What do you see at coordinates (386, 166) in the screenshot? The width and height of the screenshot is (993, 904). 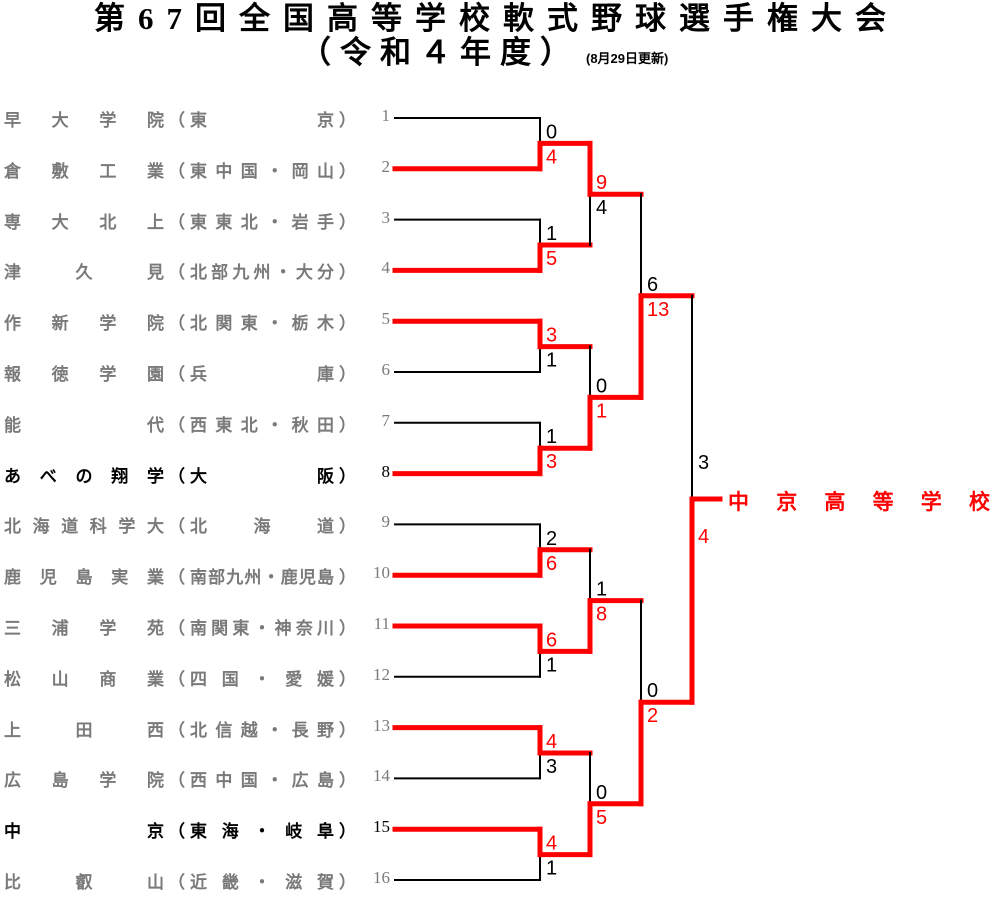 I see `team-number: 2` at bounding box center [386, 166].